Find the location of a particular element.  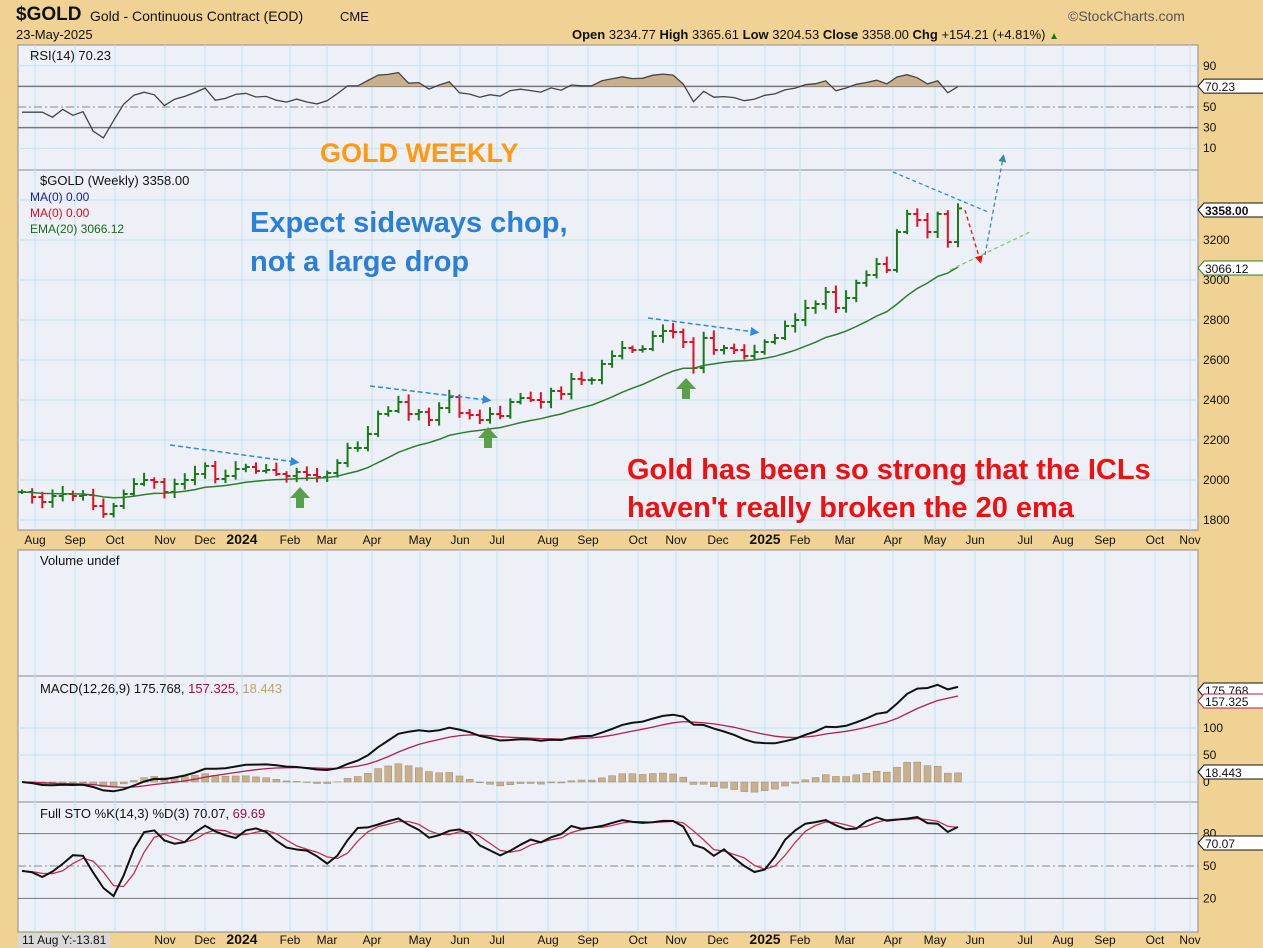

sto-tick: 50 is located at coordinates (1210, 866).